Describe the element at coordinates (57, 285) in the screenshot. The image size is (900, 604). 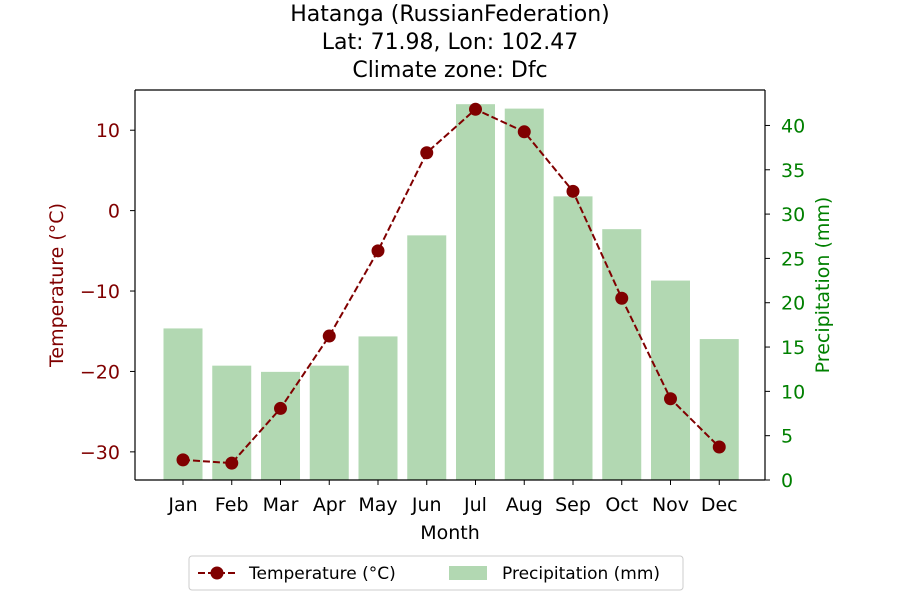
I see `left-y-axis-label: Temperature (°C)` at that location.